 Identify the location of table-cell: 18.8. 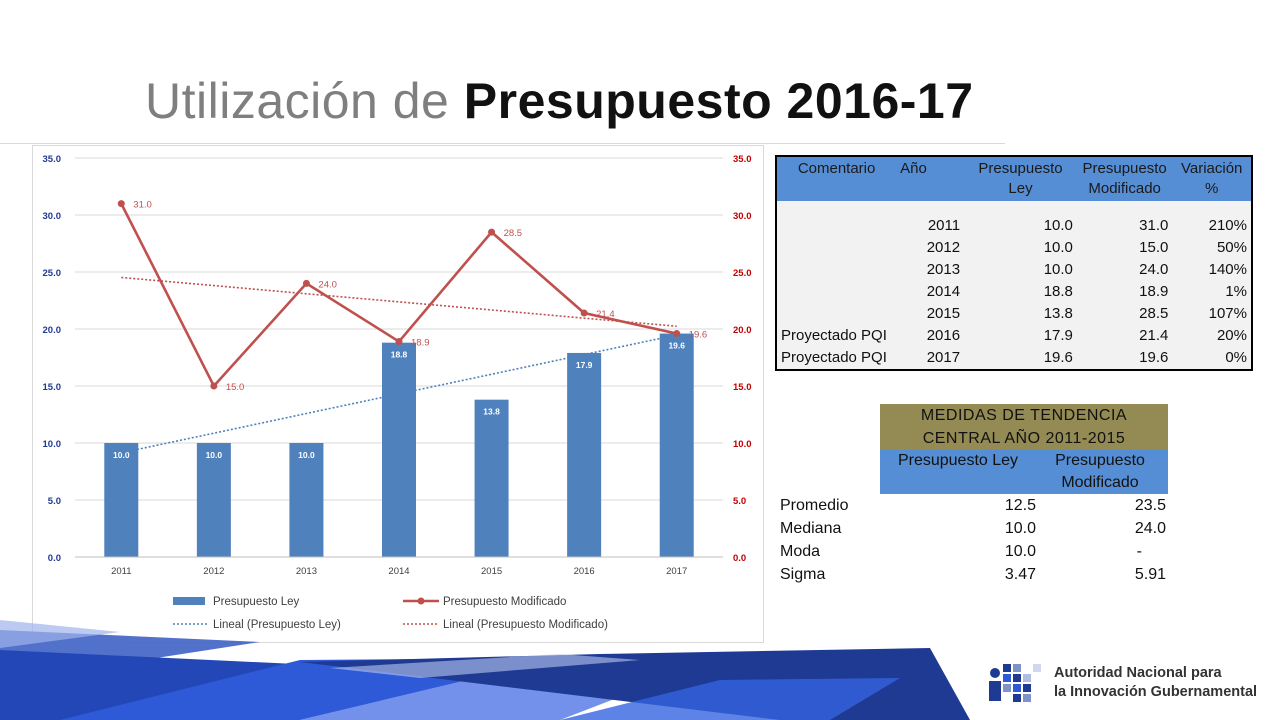
(1020, 292).